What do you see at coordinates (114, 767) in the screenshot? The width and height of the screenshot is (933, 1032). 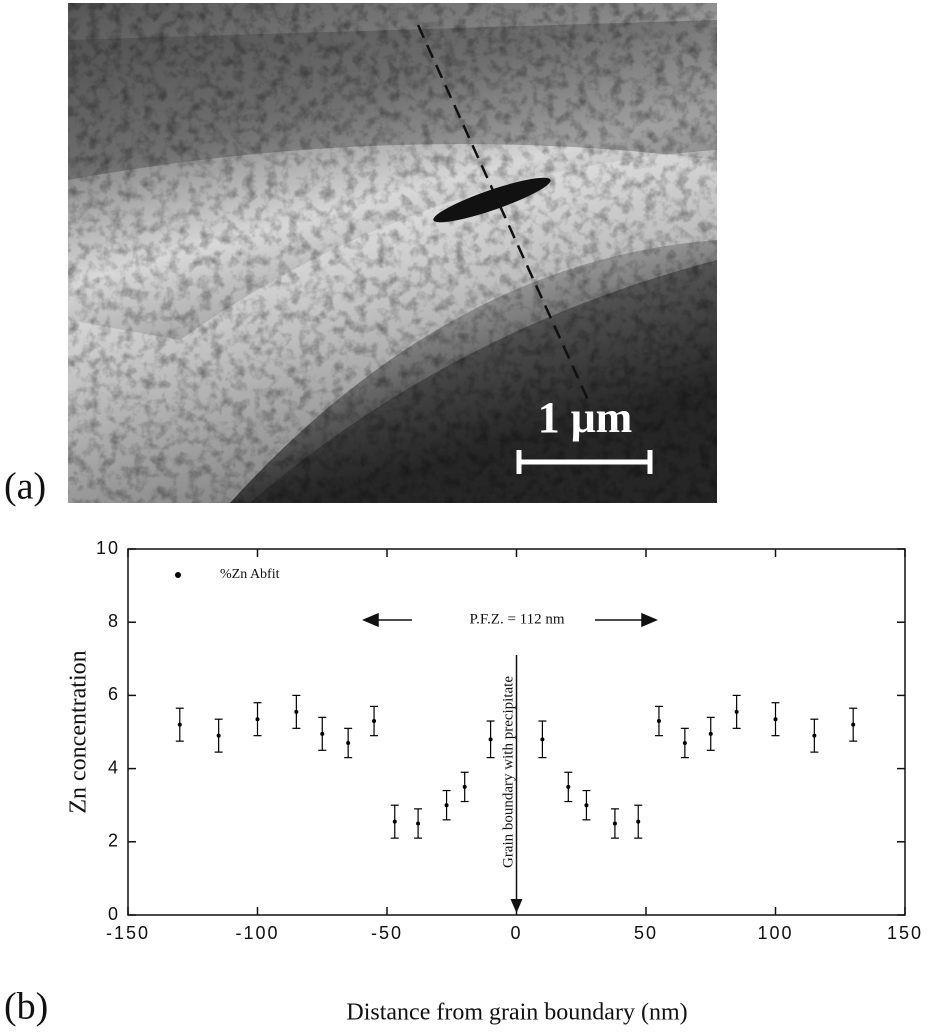 I see `y-tick-label: 4` at bounding box center [114, 767].